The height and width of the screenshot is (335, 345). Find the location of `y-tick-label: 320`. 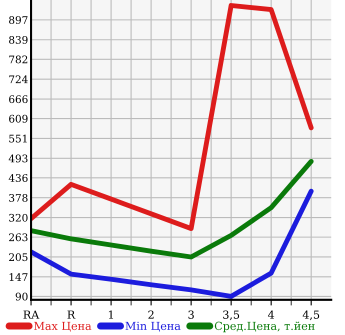

y-tick-label: 320 is located at coordinates (18, 218).